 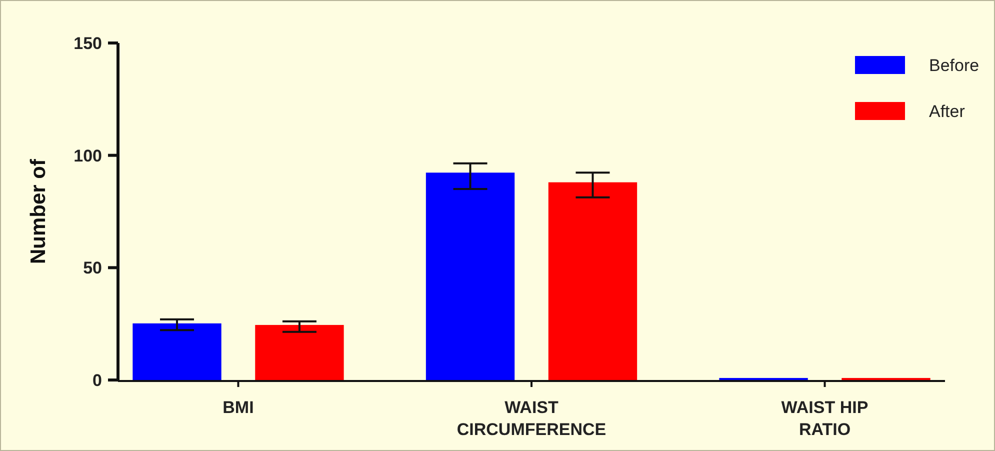 What do you see at coordinates (824, 418) in the screenshot?
I see `x-tick-label: WAIST HIP RATIO` at bounding box center [824, 418].